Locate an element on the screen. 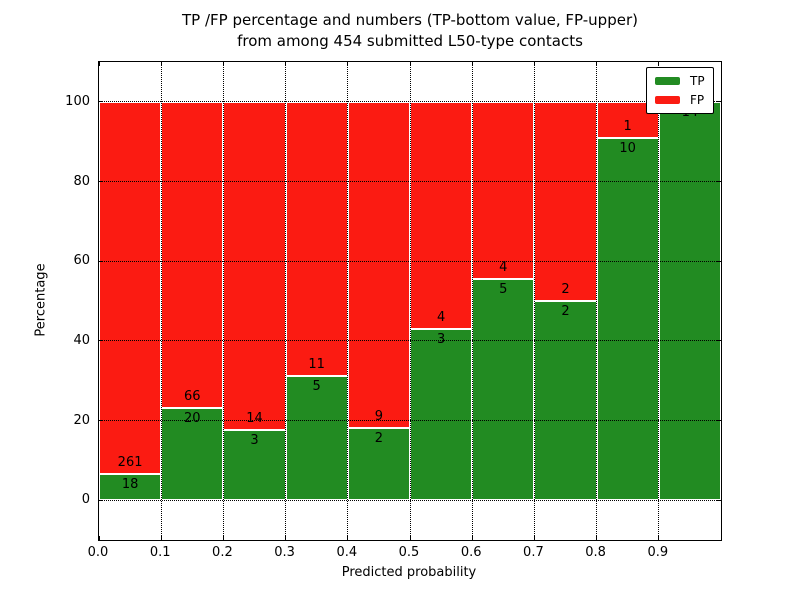  legend-entry: FP is located at coordinates (680, 99).